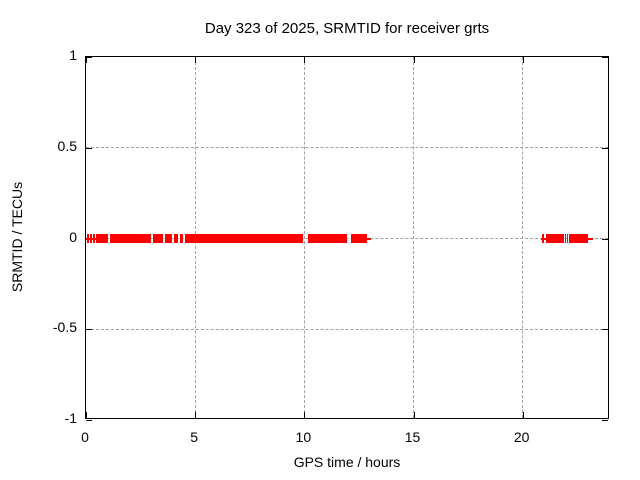 This screenshot has height=480, width=640. I want to click on y-tick-label: 1, so click(73, 55).